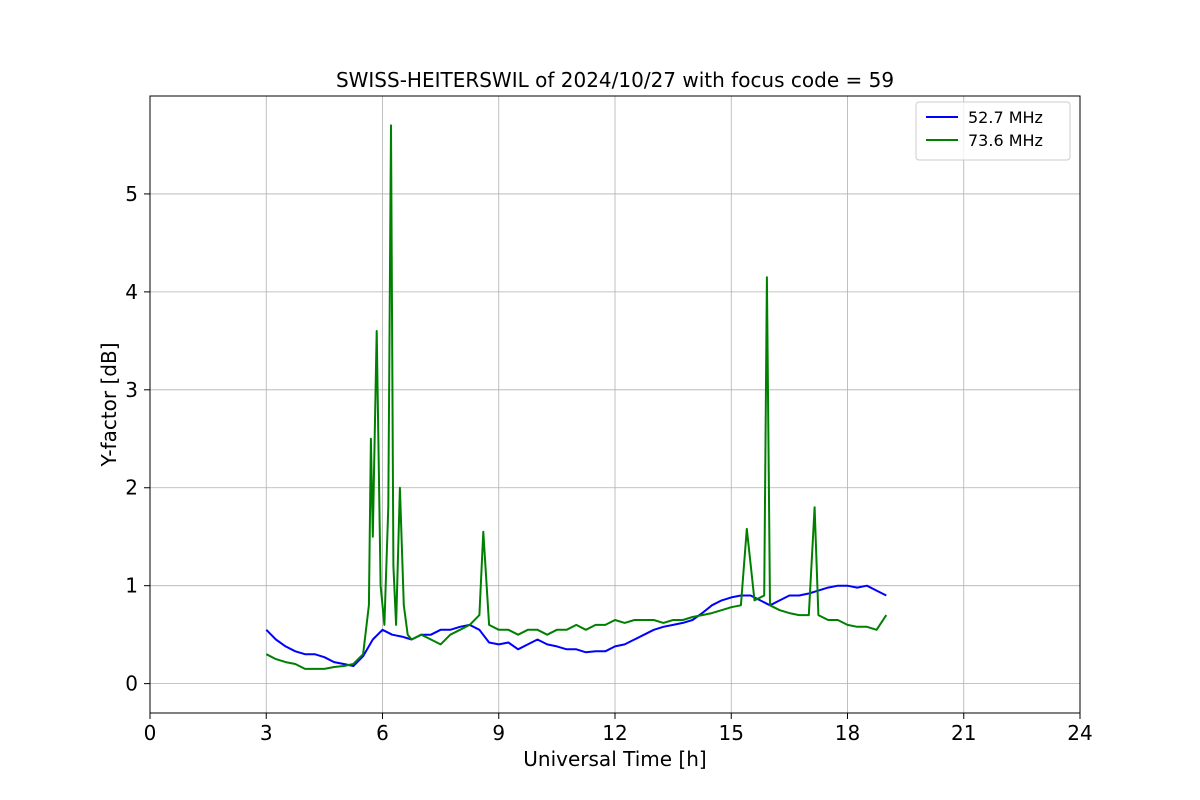 This screenshot has width=1200, height=800. I want to click on x-tick-label: 3, so click(266, 733).